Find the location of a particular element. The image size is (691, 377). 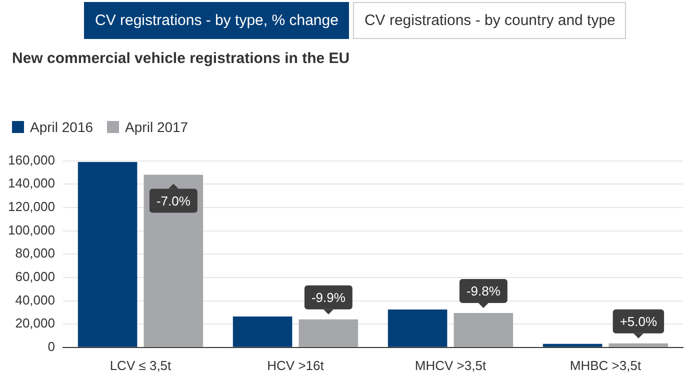

y-tick-label: 120,000 is located at coordinates (31, 206).